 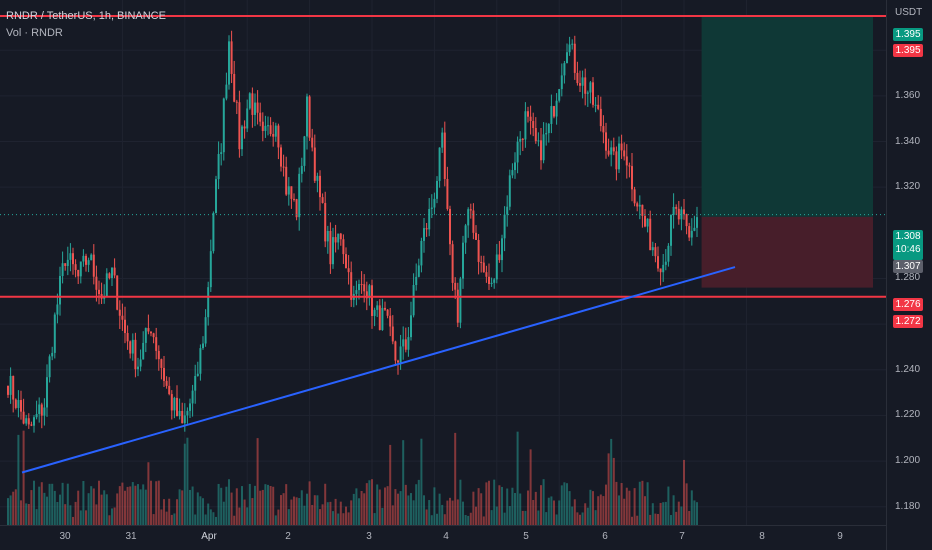 I want to click on resistance-price-tag: 1.395, so click(x=908, y=50).